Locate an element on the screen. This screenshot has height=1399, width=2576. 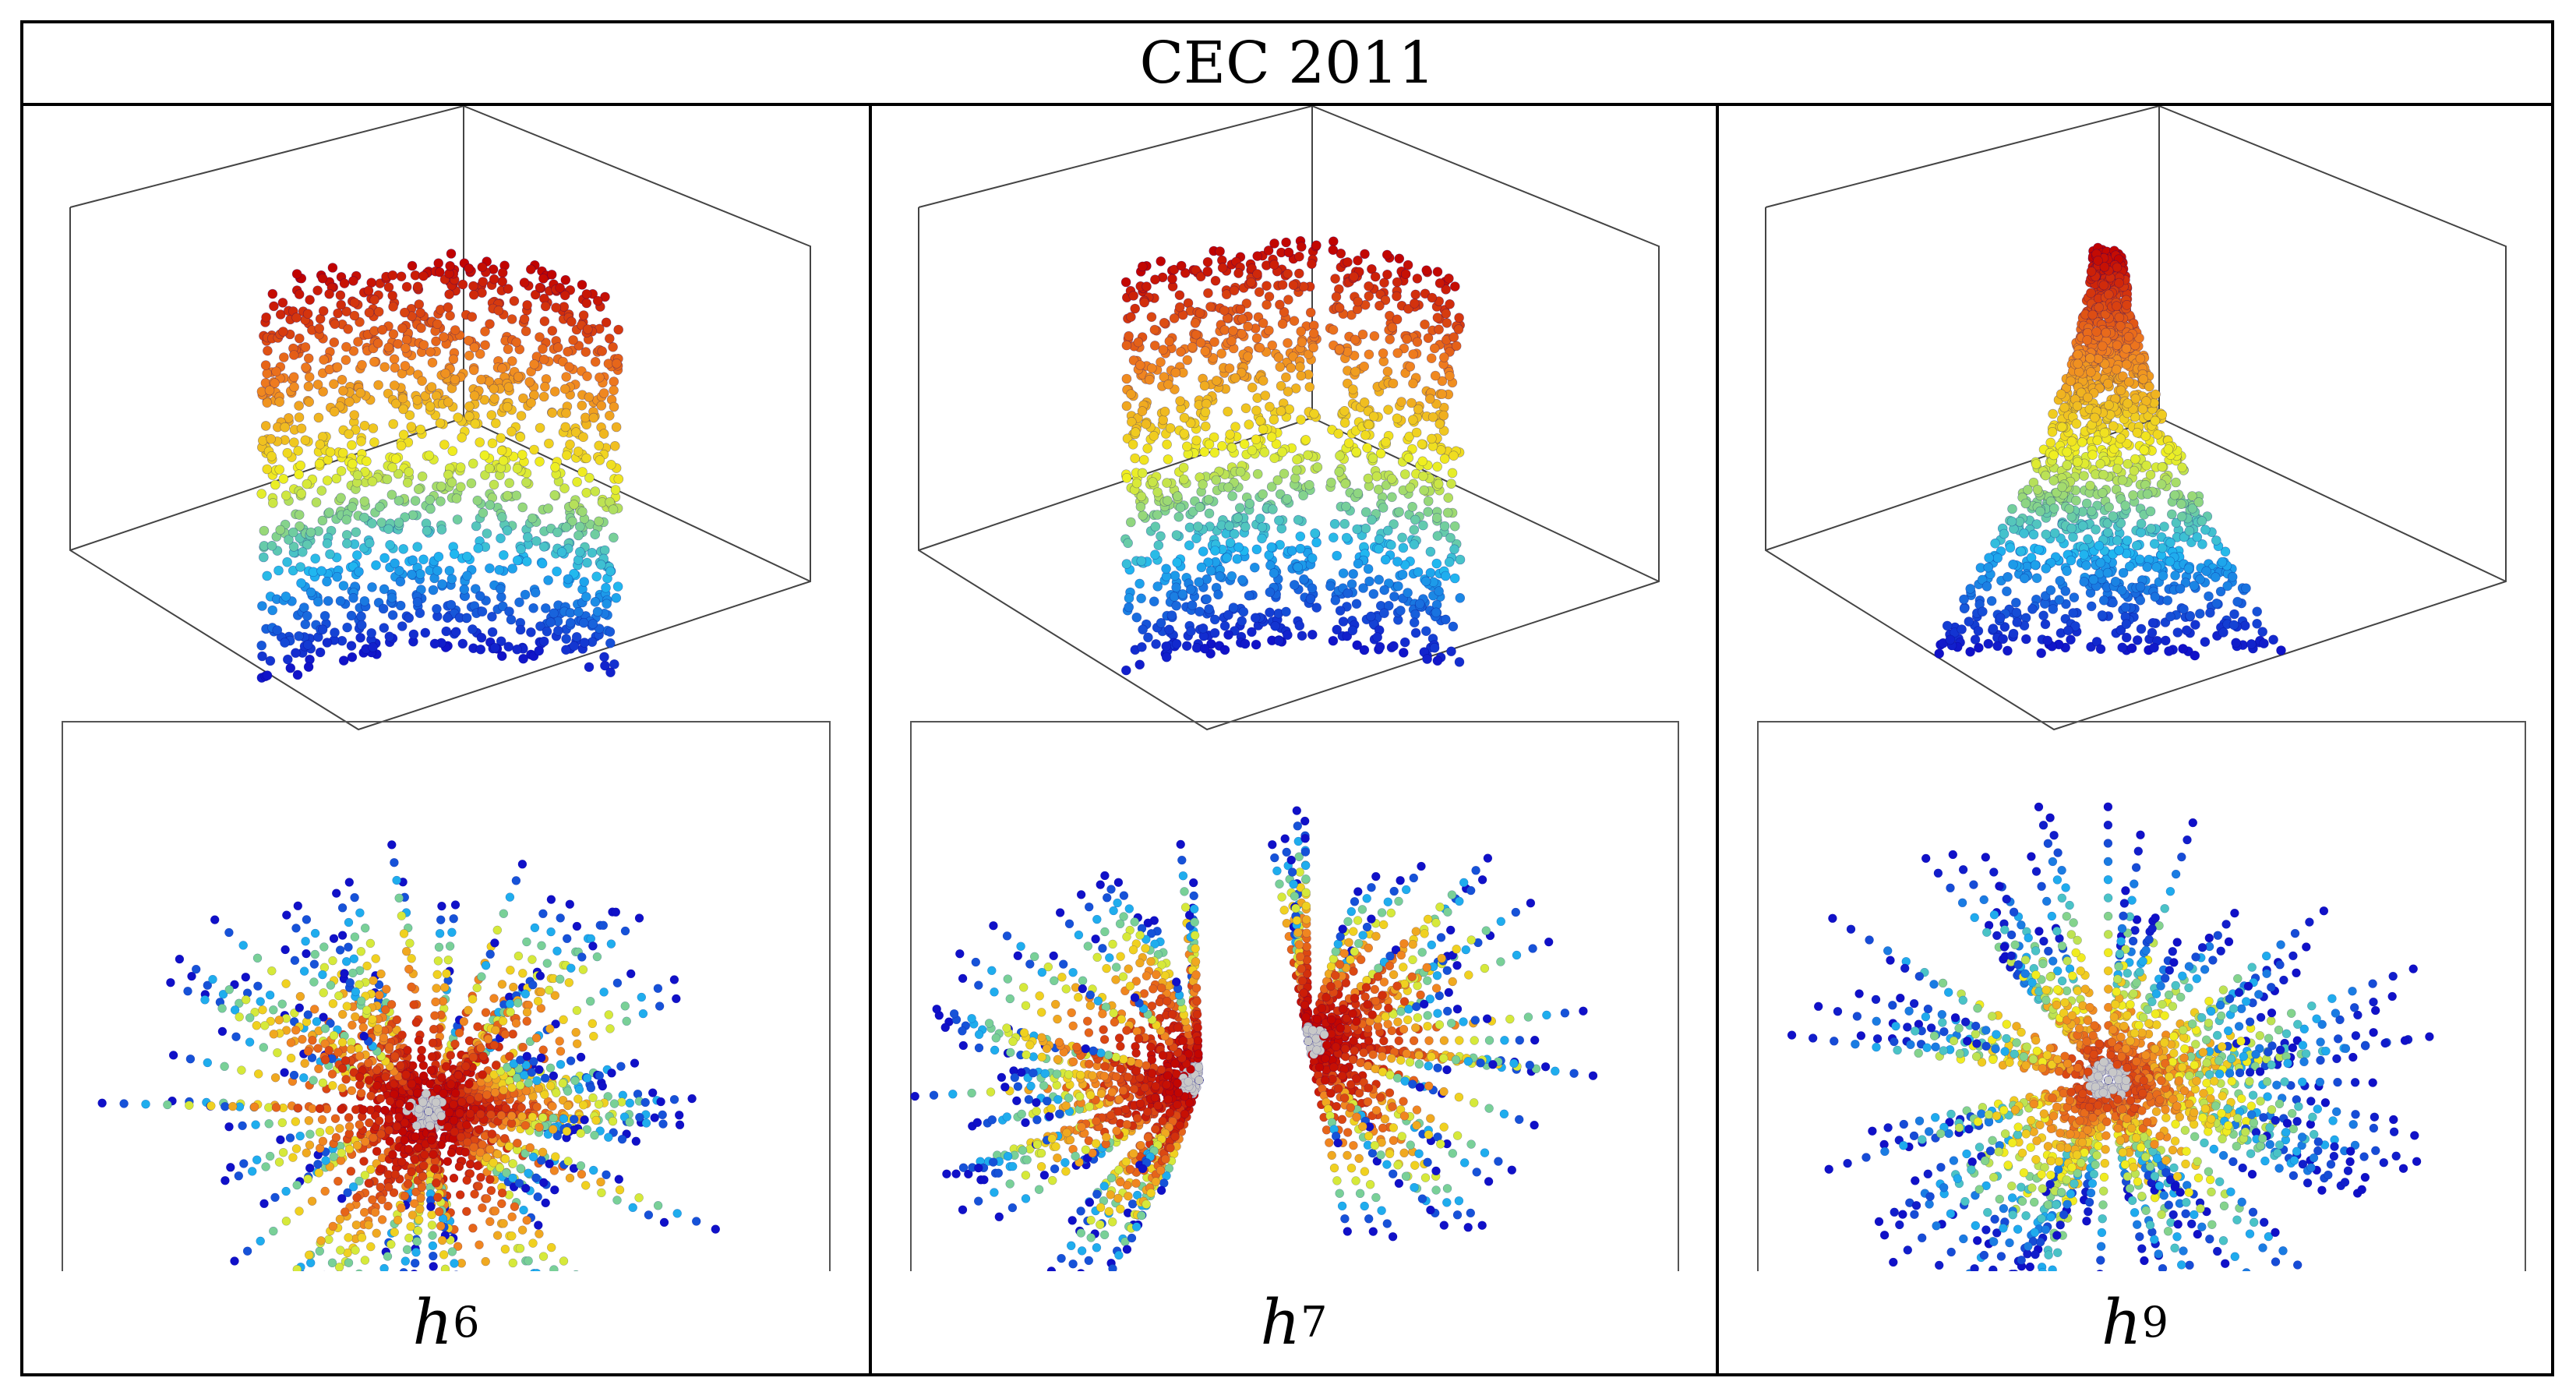
figure-title: CEC 2011 is located at coordinates (1287, 63).